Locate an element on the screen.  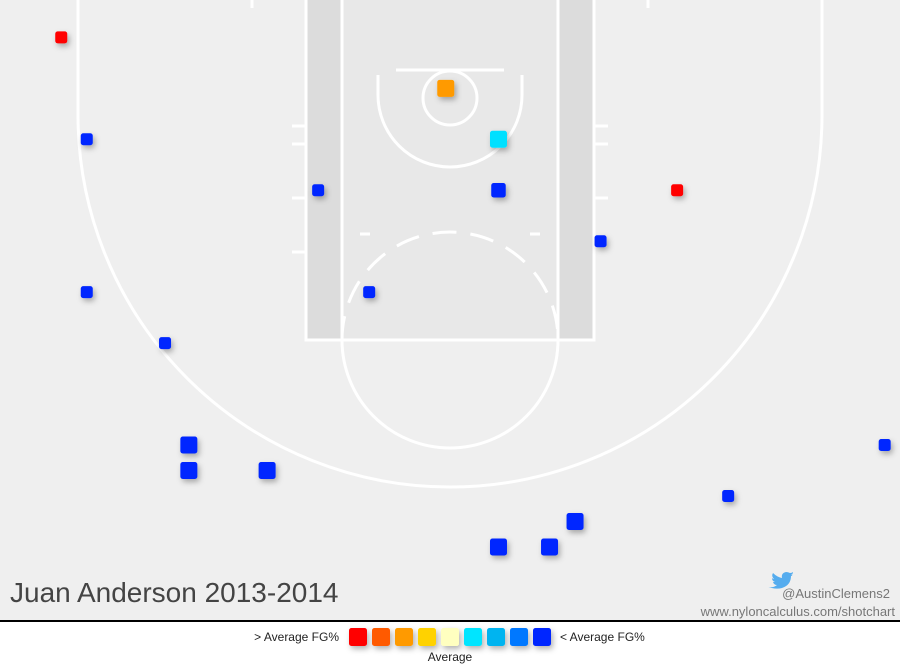
legend-mid-label: Average is located at coordinates (450, 657).